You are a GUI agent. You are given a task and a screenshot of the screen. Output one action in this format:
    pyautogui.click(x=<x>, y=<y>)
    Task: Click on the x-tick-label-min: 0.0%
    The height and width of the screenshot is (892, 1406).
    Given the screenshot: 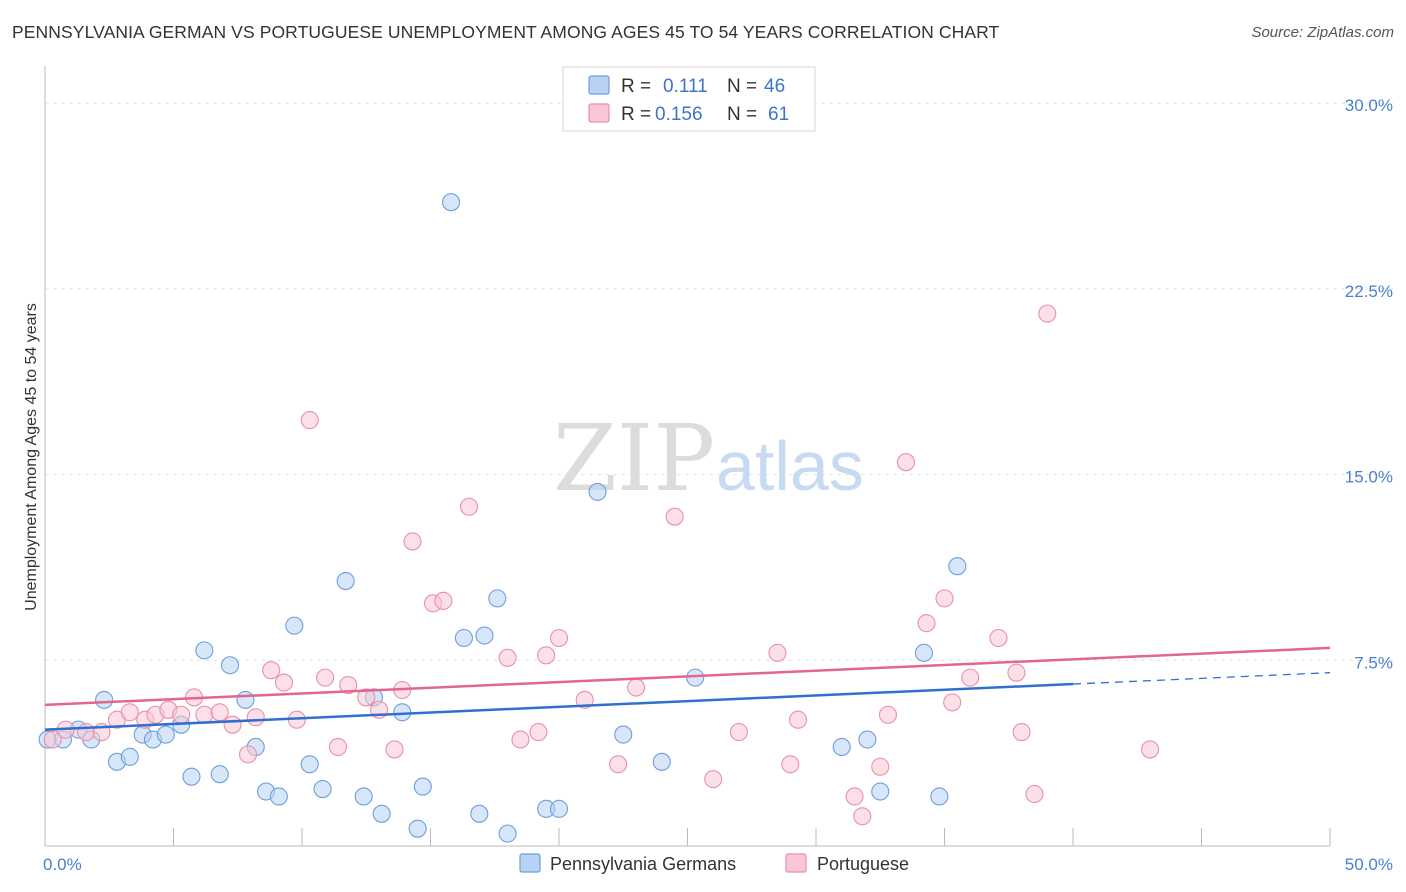 What is the action you would take?
    pyautogui.click(x=62, y=864)
    